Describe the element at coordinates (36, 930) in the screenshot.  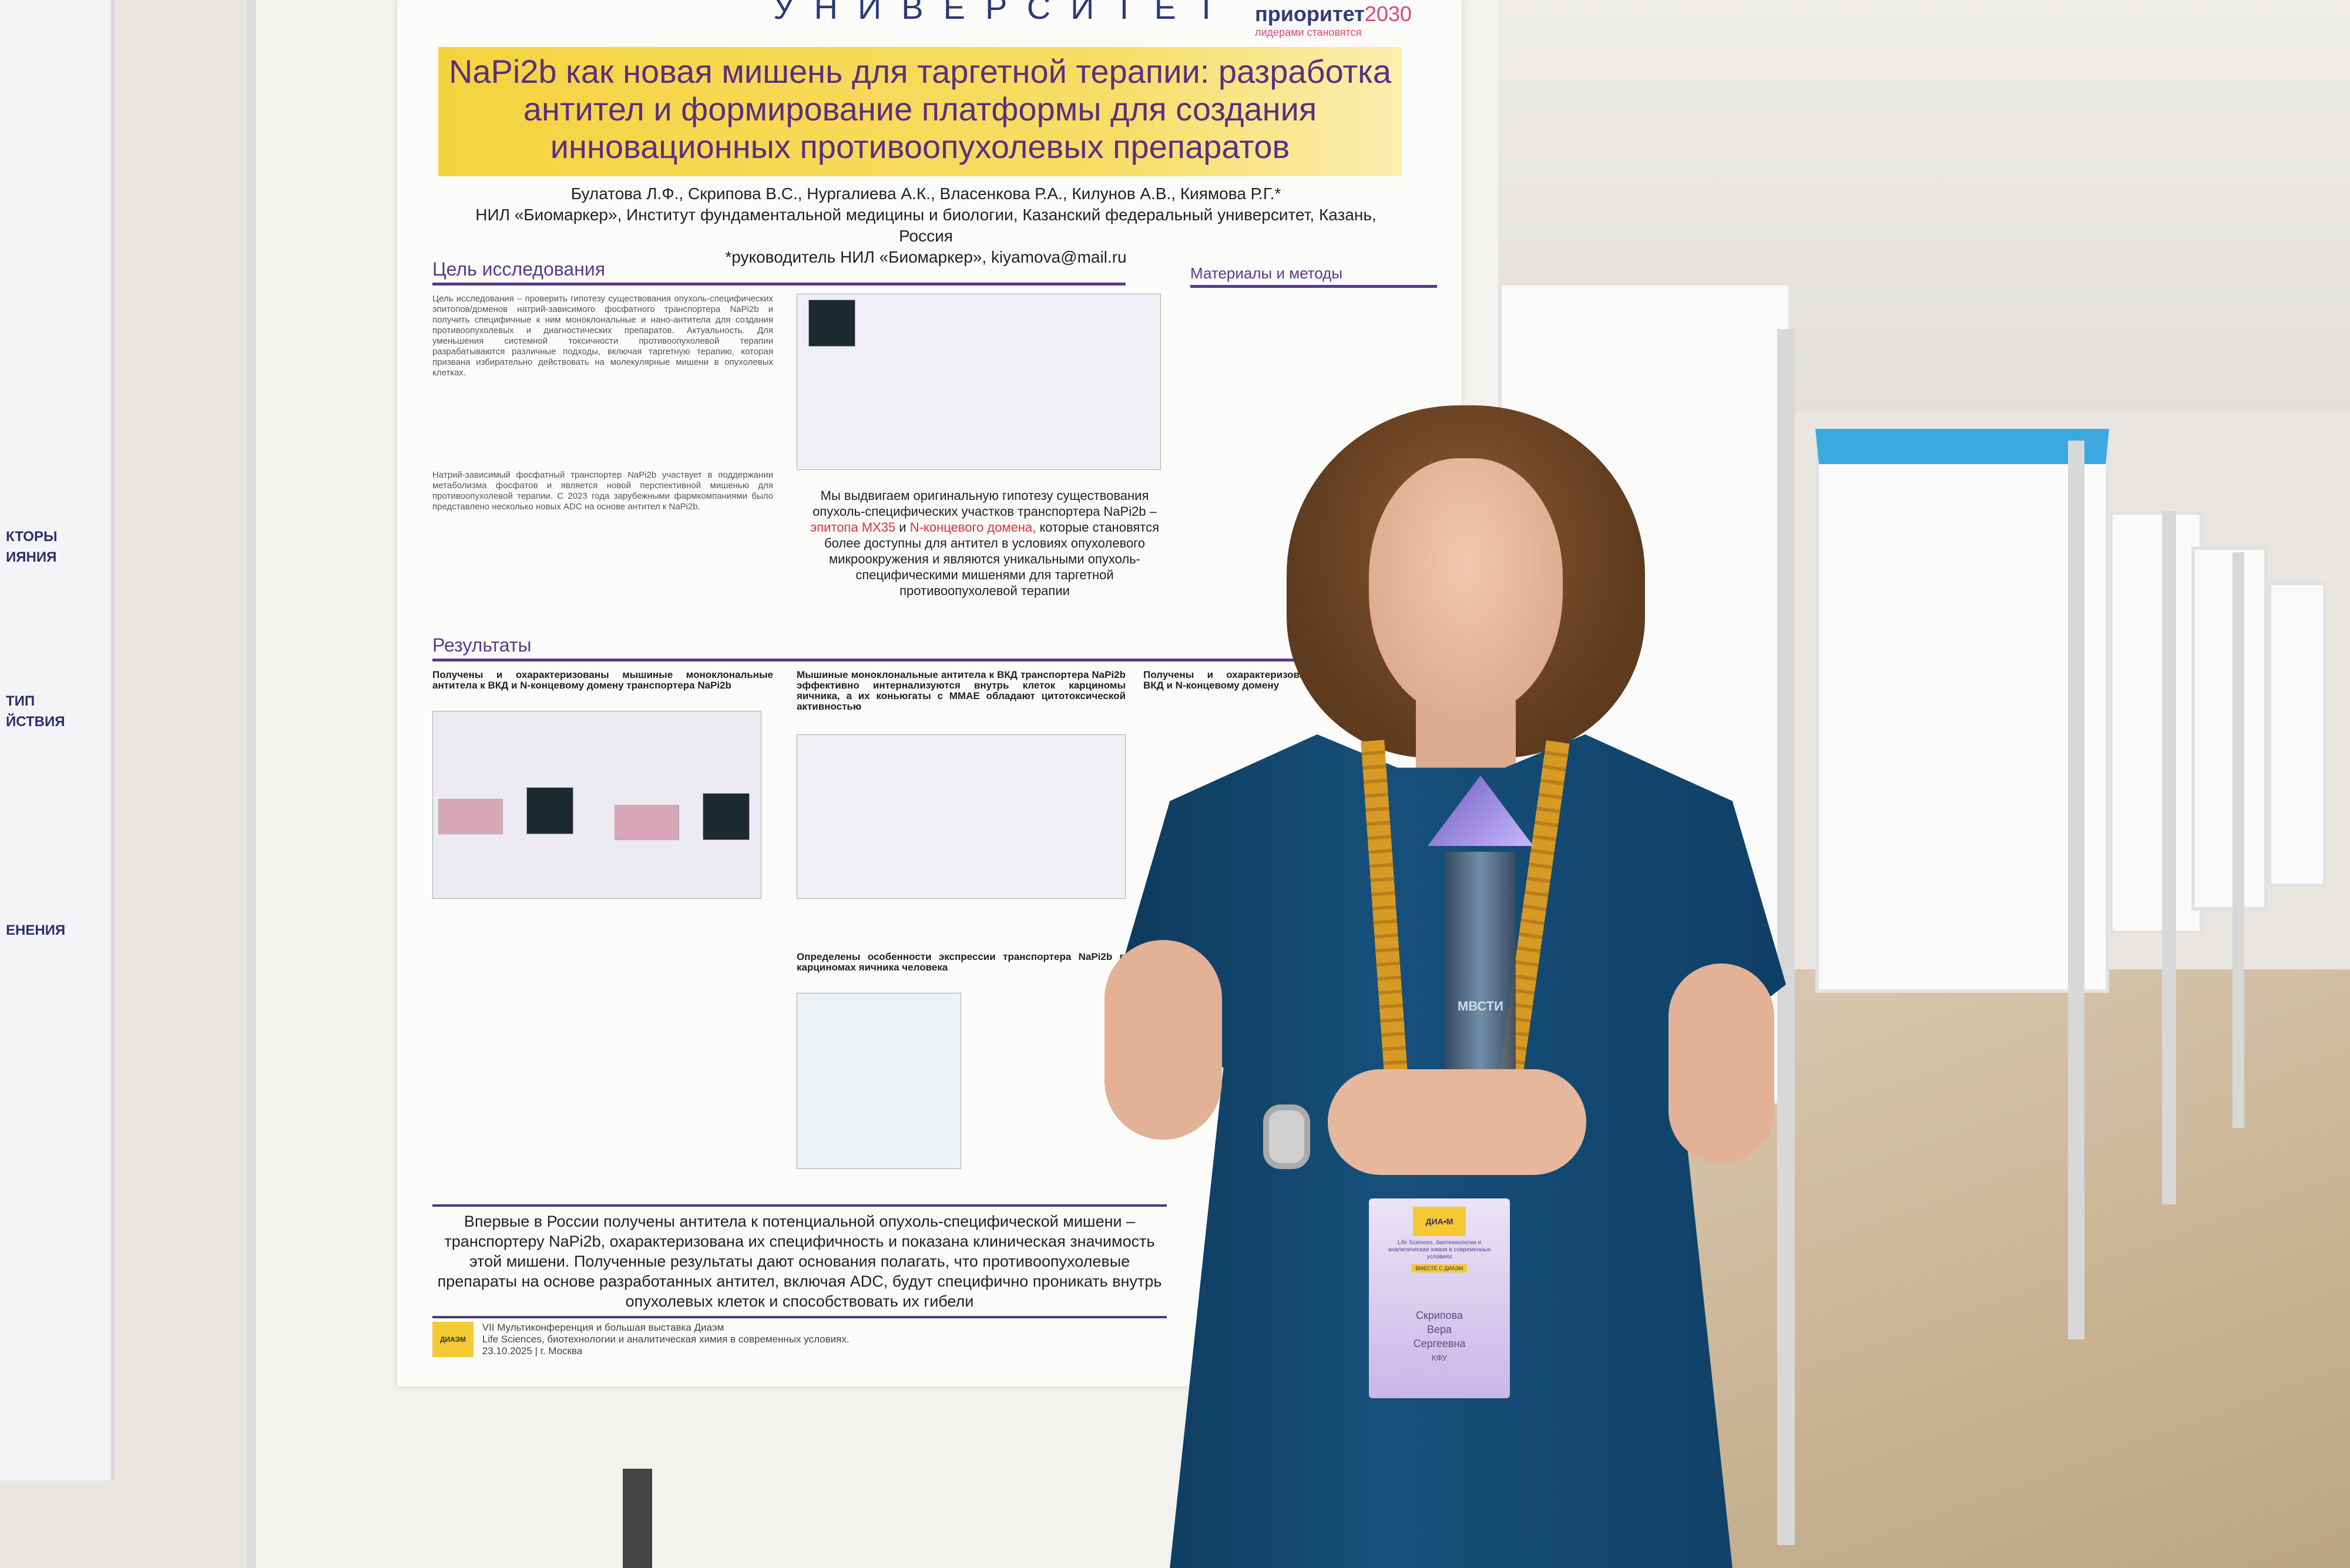
I see `poster-fragment: ЕНЕНИЯ` at that location.